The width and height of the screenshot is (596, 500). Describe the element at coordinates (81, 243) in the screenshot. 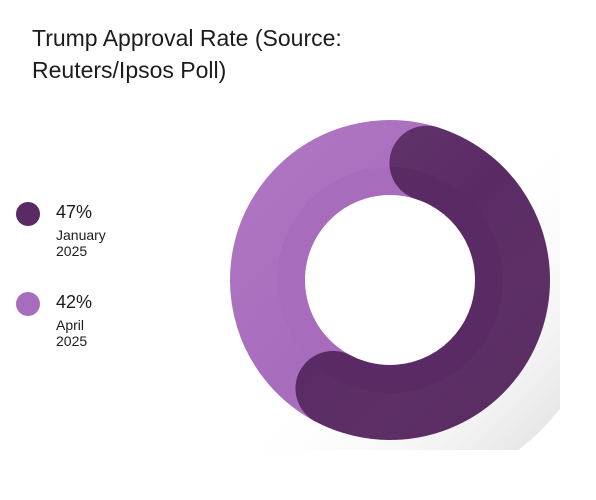

I see `legend-label-january: January 2025` at that location.